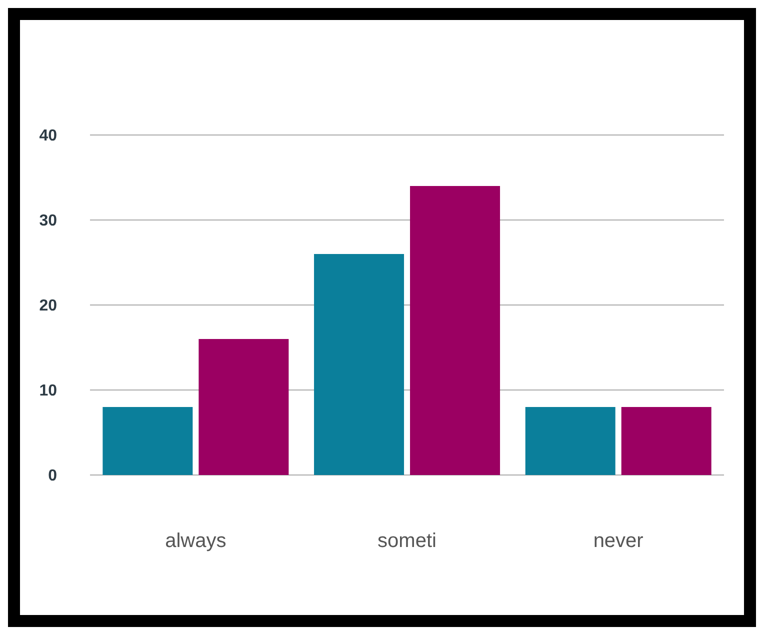 This screenshot has width=764, height=635. I want to click on x-tick-label: someti, so click(407, 541).